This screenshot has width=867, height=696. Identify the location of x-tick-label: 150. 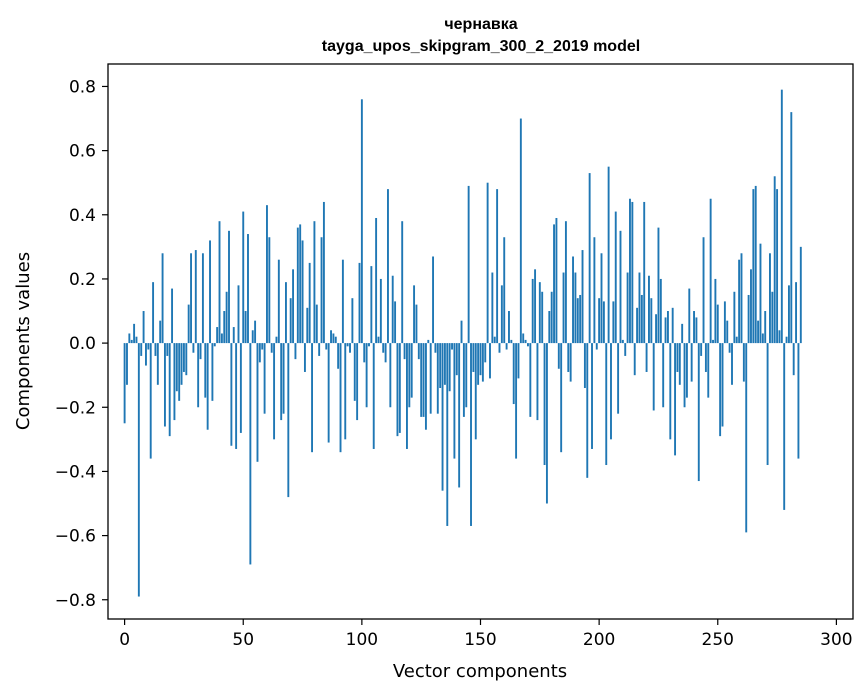
(480, 640).